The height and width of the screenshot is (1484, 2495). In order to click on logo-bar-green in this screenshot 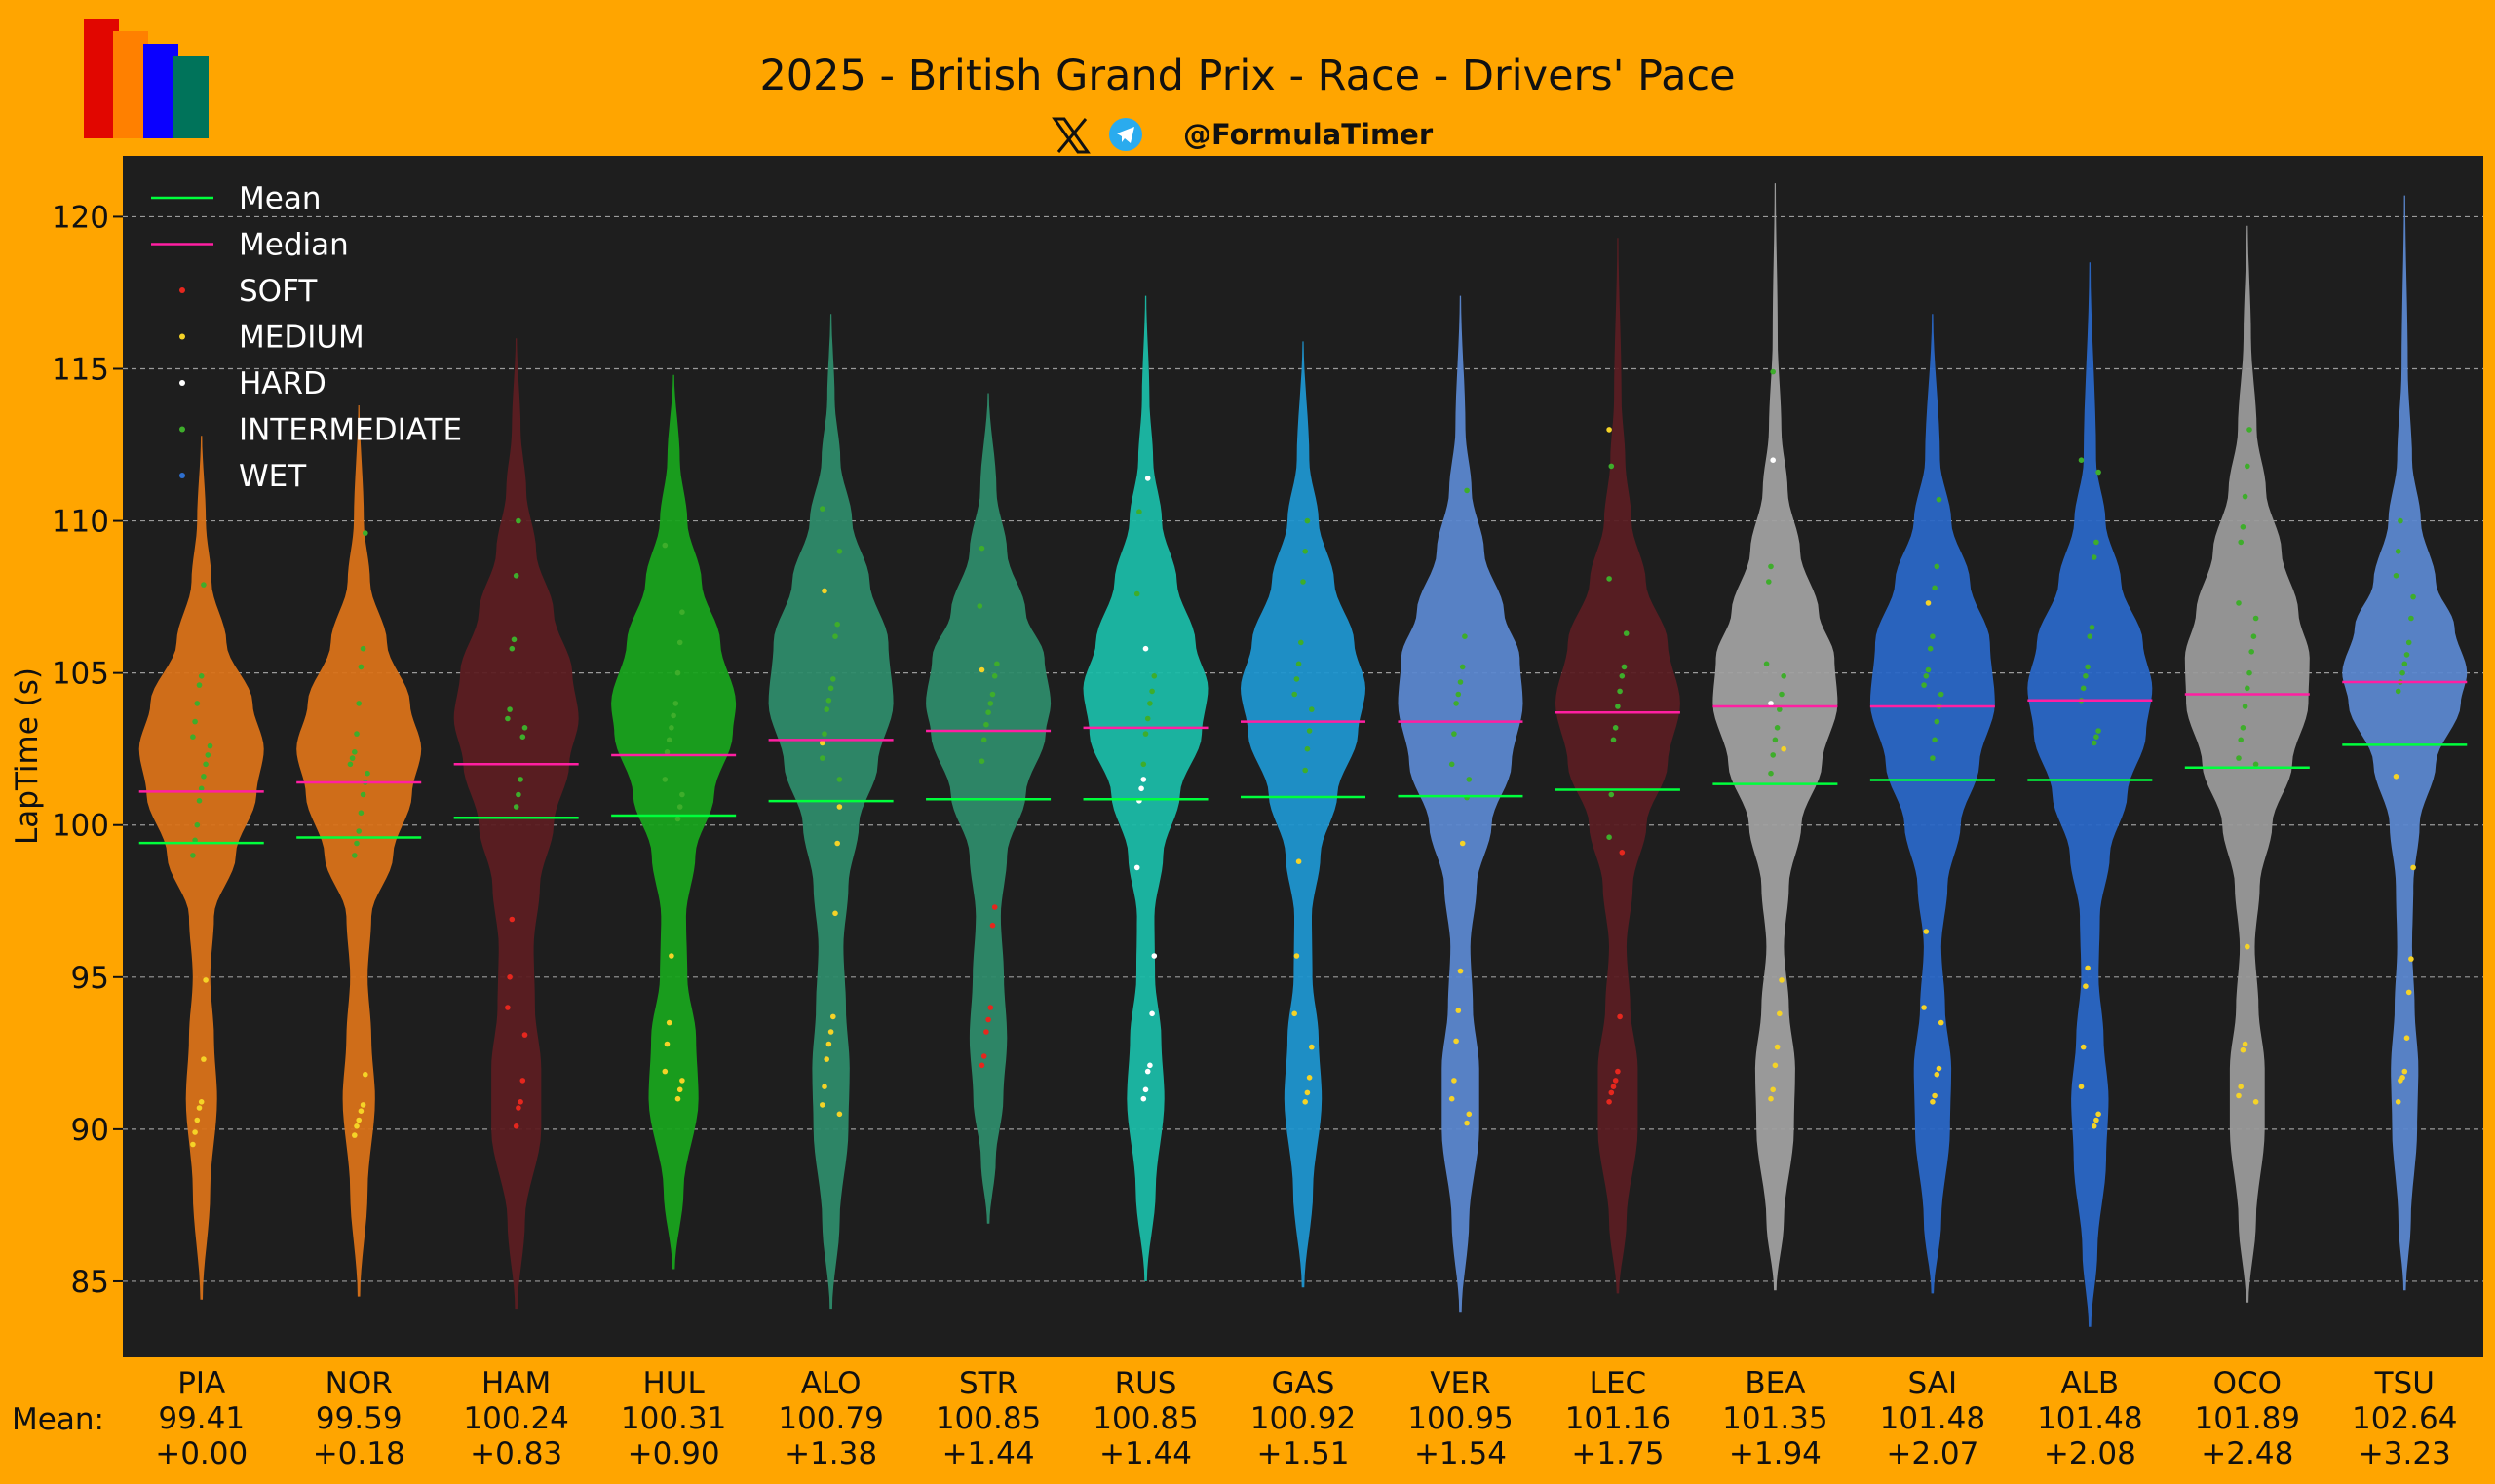, I will do `click(191, 97)`.